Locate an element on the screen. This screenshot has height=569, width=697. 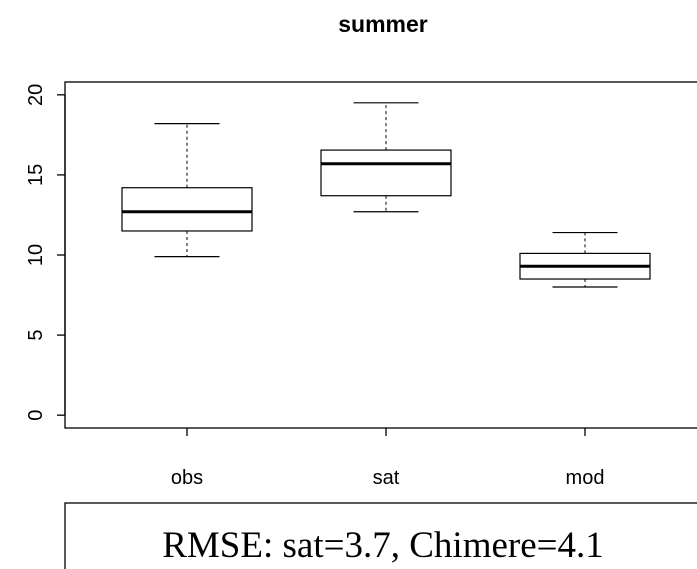
x-tick-label: mod is located at coordinates (585, 478).